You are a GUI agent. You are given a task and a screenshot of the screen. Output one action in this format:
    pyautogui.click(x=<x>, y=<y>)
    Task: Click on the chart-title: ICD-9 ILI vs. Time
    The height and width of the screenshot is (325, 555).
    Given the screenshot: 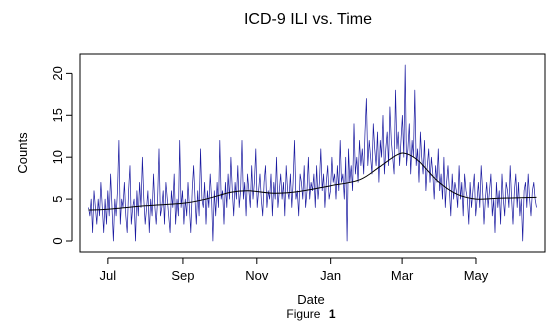 What is the action you would take?
    pyautogui.click(x=308, y=19)
    